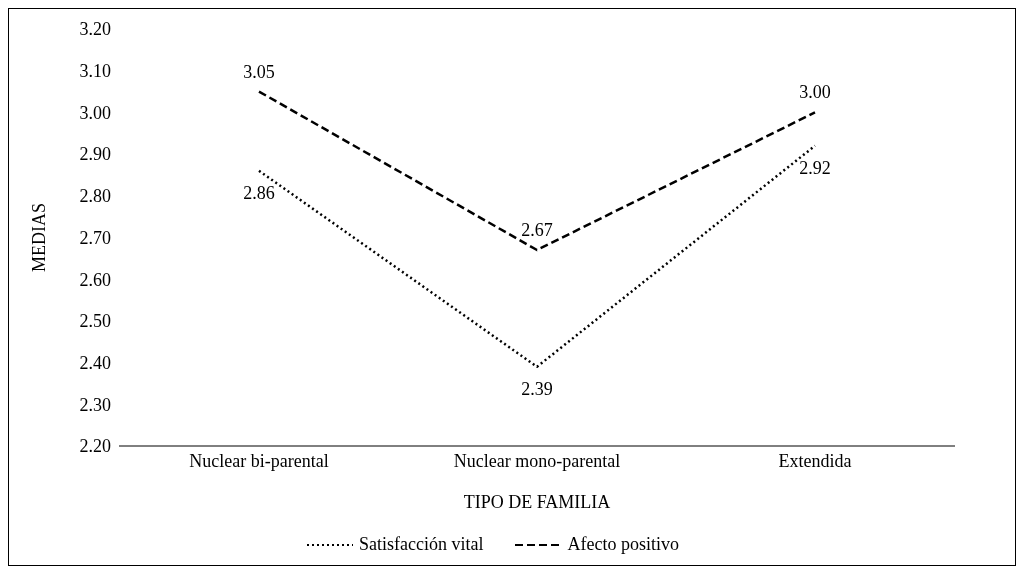 Image resolution: width=1028 pixels, height=578 pixels. Describe the element at coordinates (259, 192) in the screenshot. I see `data-label: 2.86` at that location.